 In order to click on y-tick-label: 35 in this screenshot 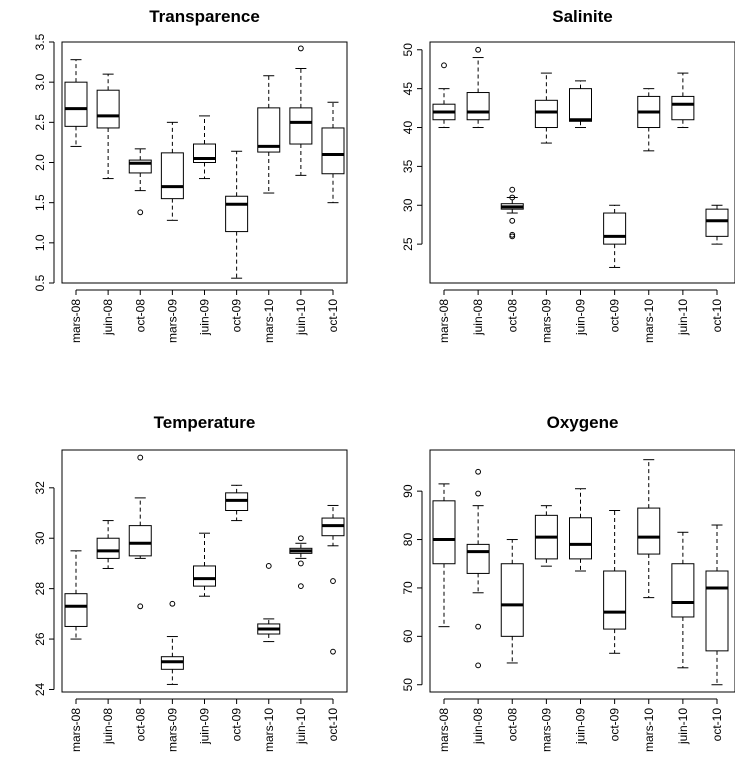, I will do `click(408, 166)`.